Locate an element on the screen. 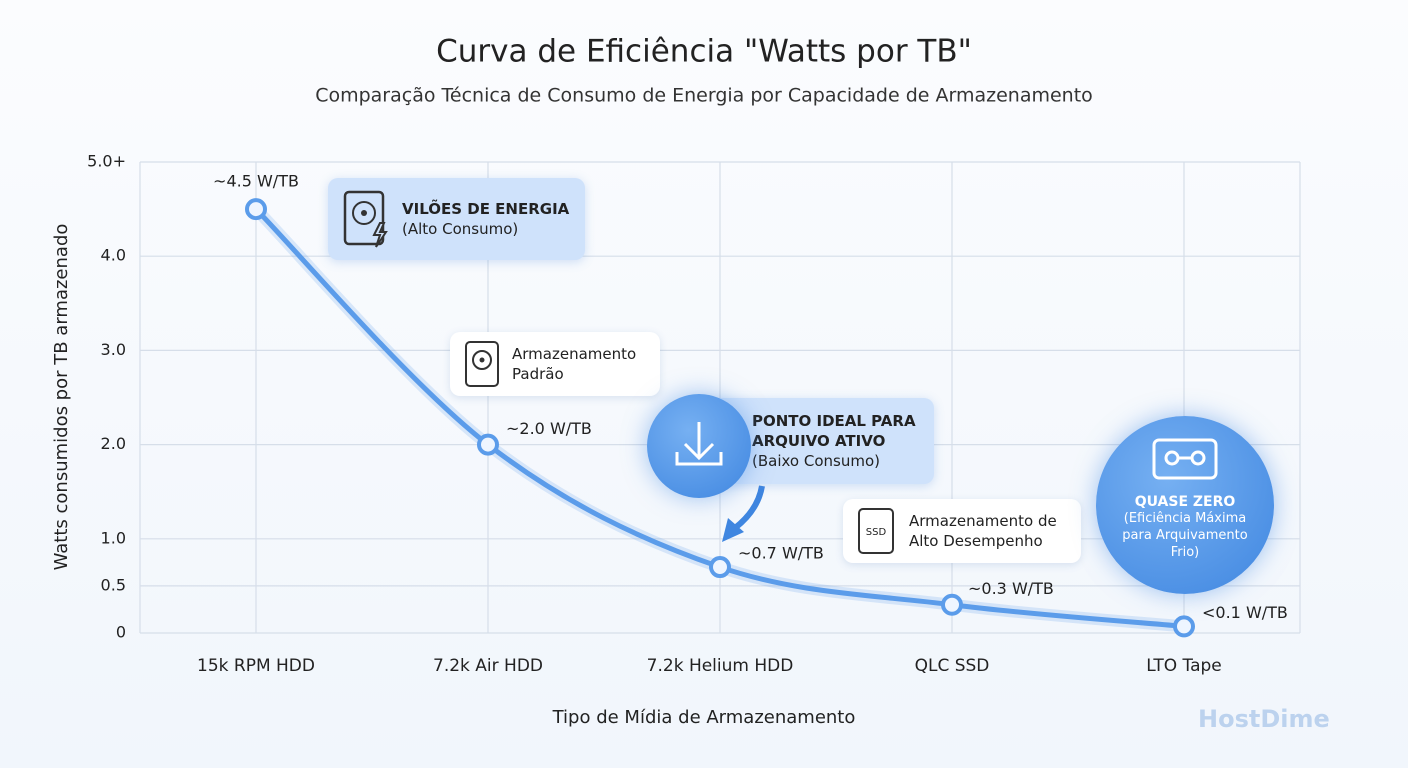 This screenshot has width=1408, height=768. arrow is located at coordinates (749, 508).